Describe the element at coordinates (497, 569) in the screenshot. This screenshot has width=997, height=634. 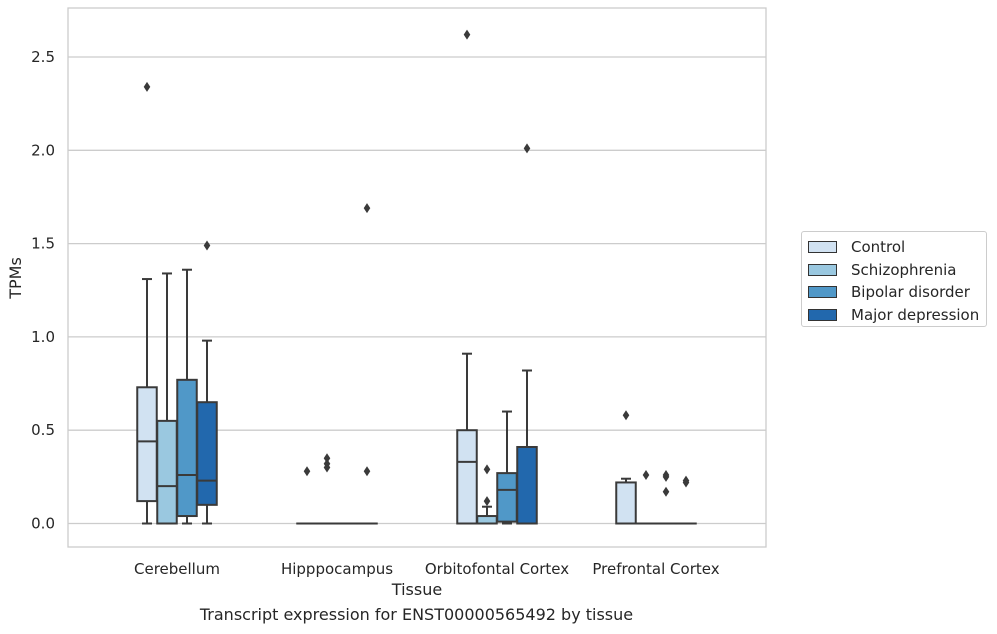
I see `x-tick-label: Orbitofontal Cortex` at that location.